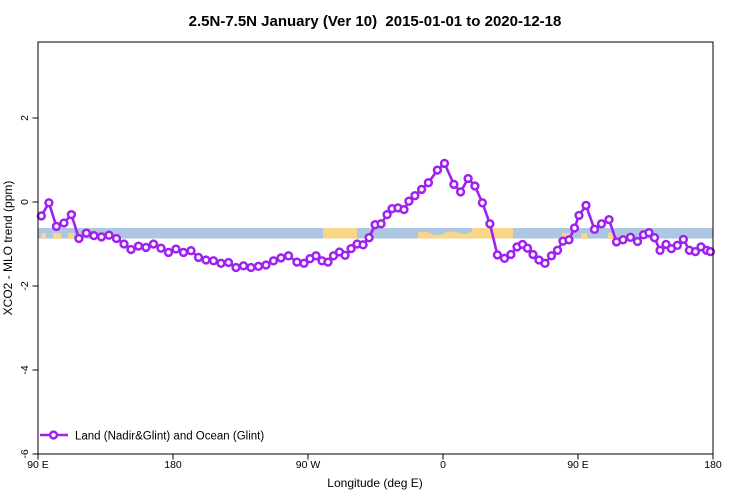 This screenshot has width=750, height=500. I want to click on y-tick-label: 2, so click(25, 118).